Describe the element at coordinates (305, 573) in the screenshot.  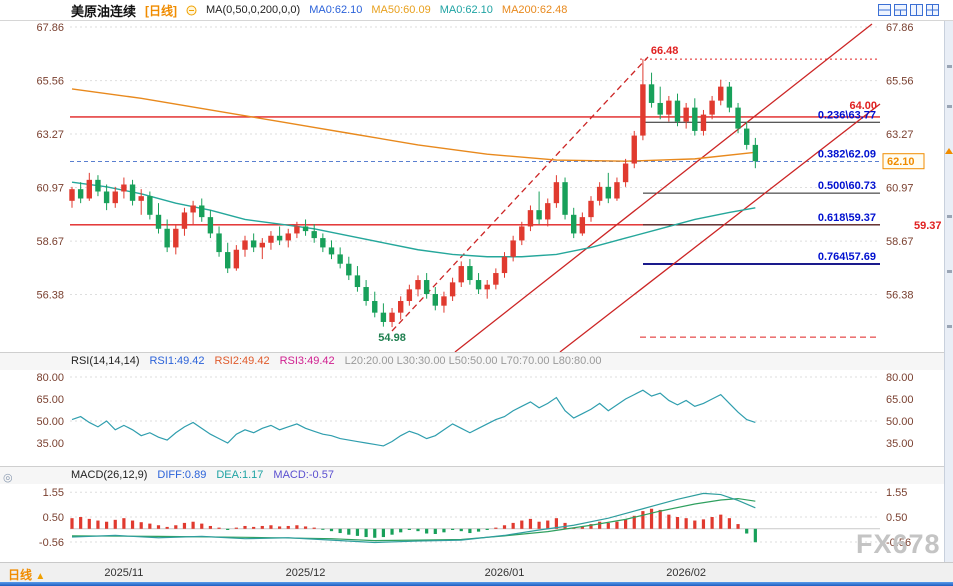
I see `x-axis-label: 2025/12` at that location.